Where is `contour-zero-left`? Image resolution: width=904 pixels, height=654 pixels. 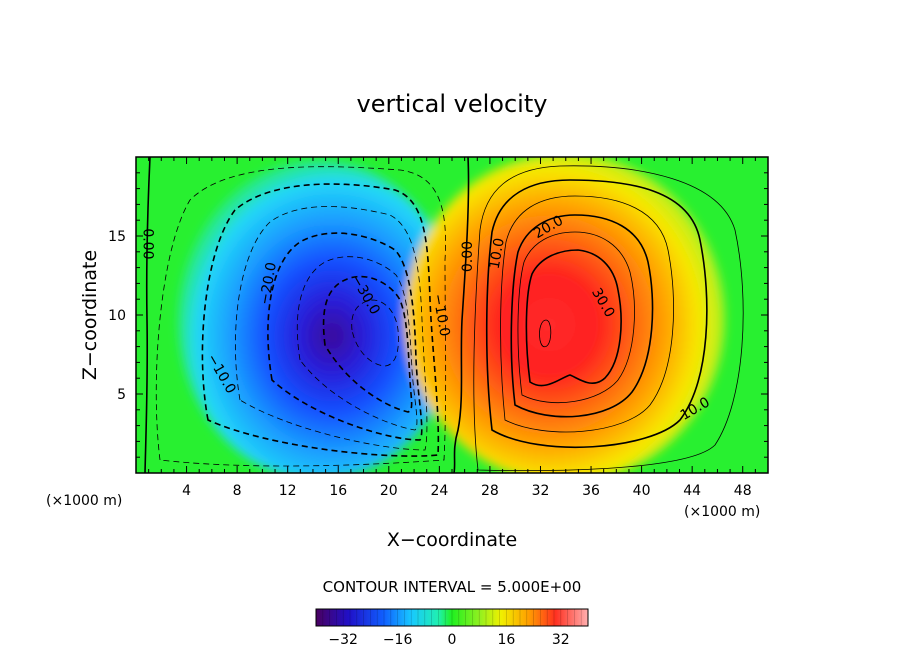
contour-zero-left is located at coordinates (147, 315).